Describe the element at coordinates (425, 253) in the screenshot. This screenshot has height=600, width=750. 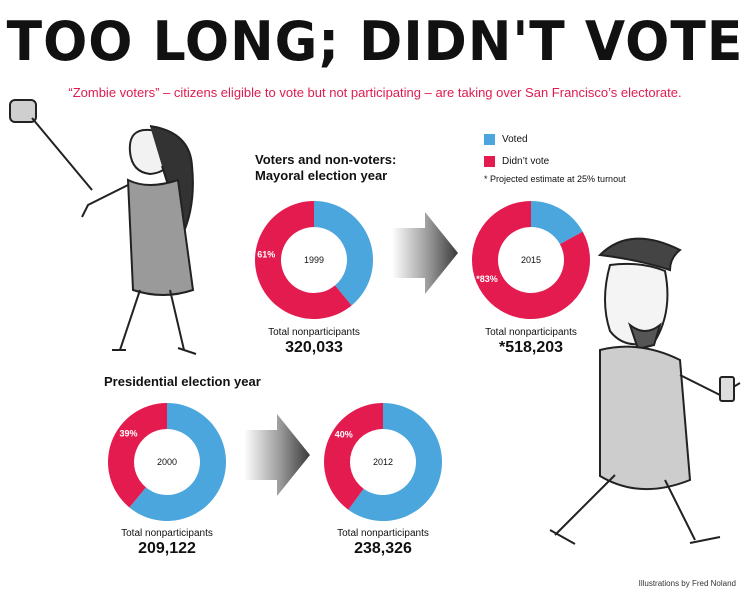
I see `arrow-1999-to-2015` at that location.